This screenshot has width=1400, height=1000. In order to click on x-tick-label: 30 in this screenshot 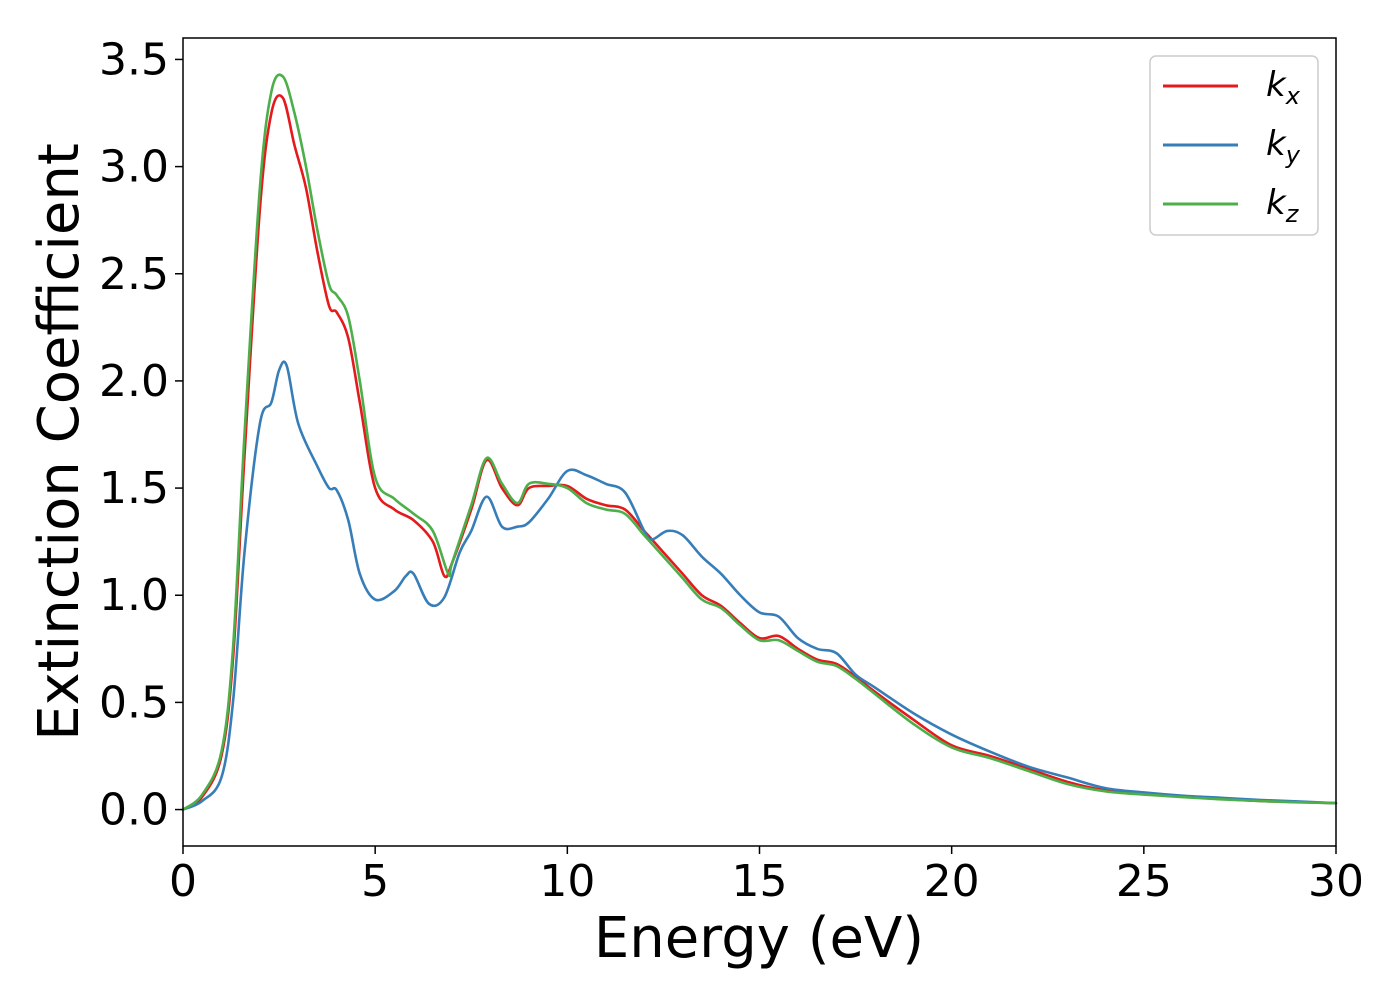, I will do `click(1336, 881)`.